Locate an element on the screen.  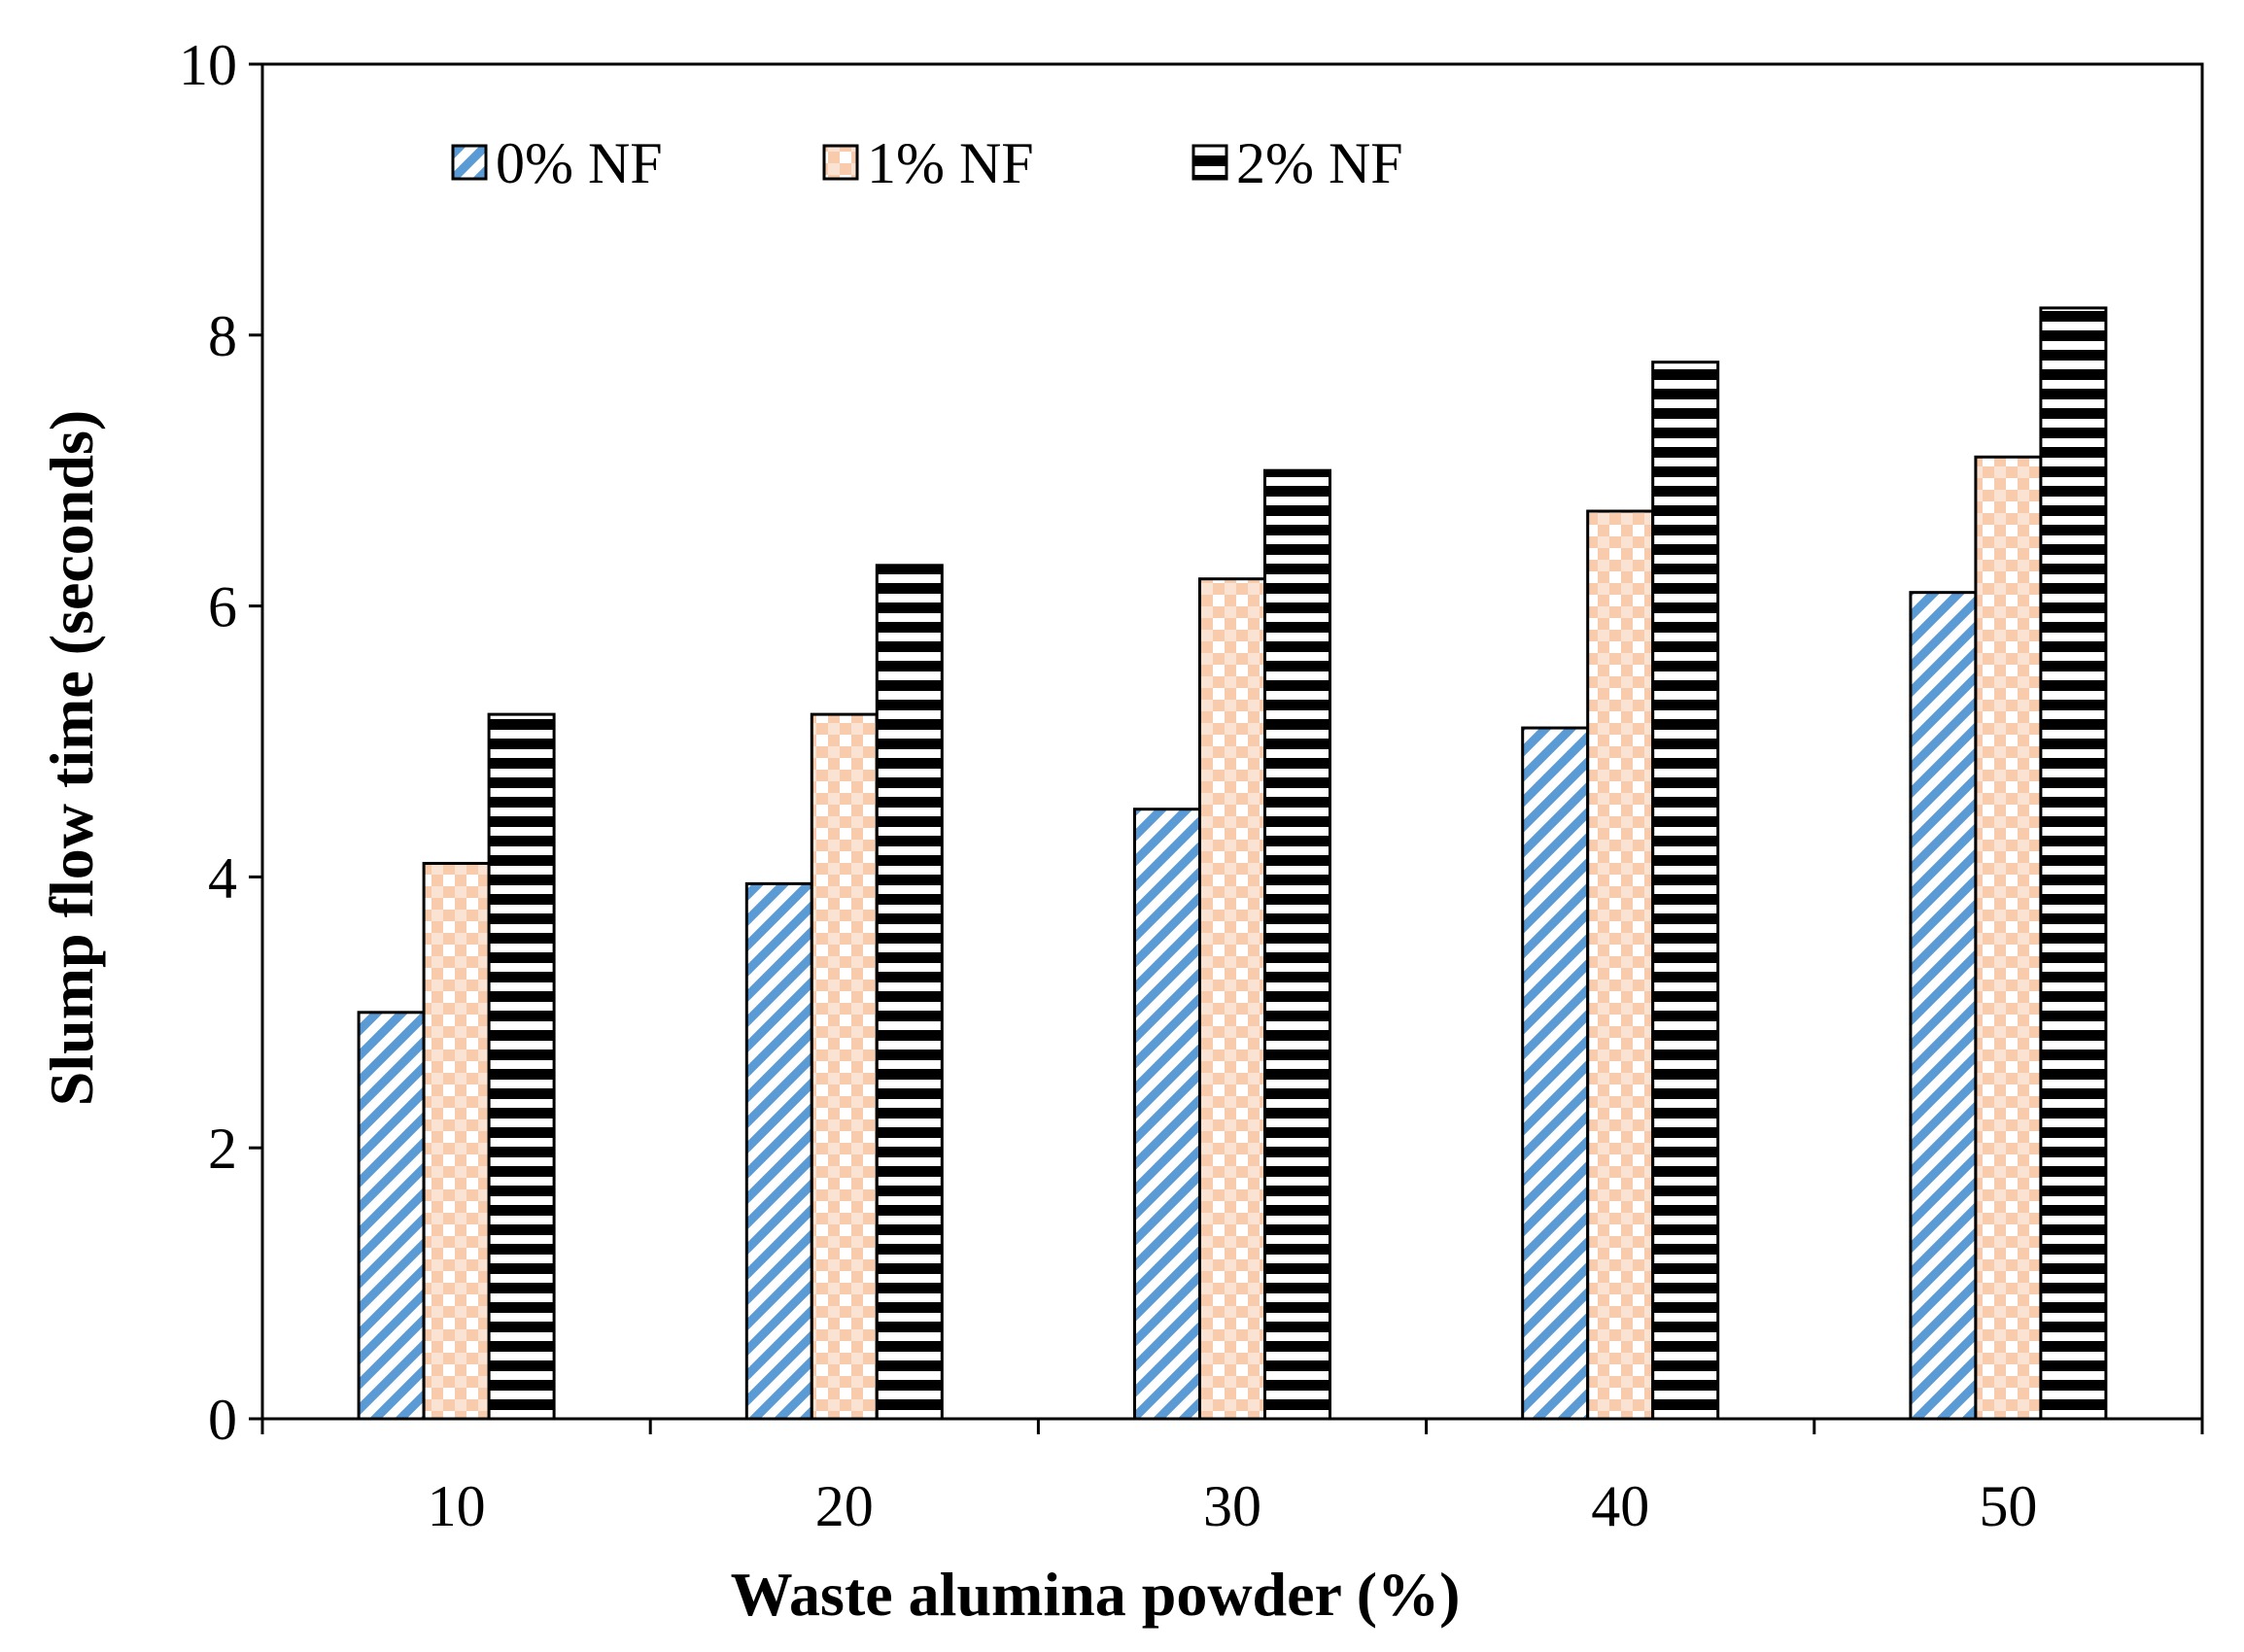
x-tick-label: 40 is located at coordinates (1620, 1506).